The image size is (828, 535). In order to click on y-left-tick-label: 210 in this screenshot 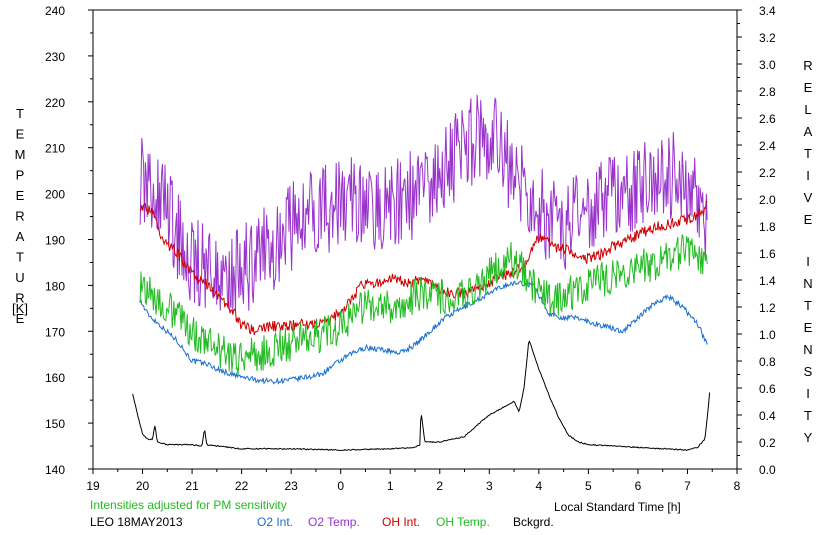, I will do `click(55, 149)`.